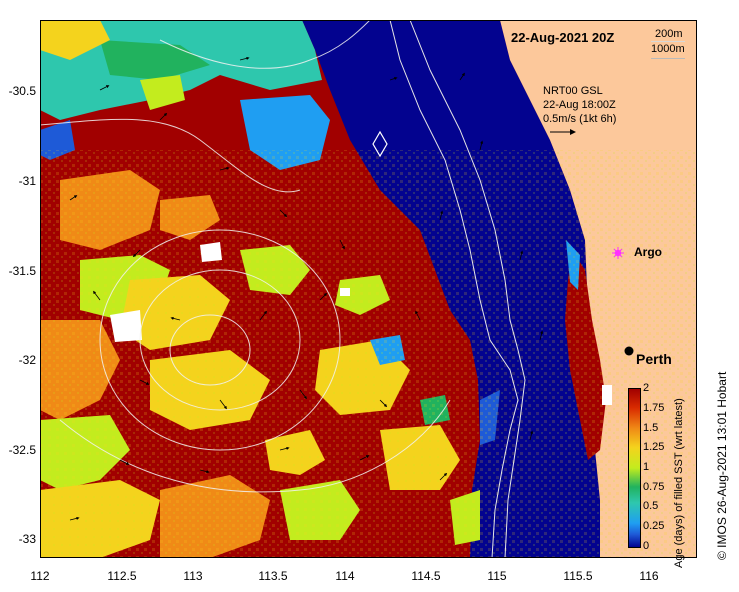 This screenshot has height=592, width=739. What do you see at coordinates (646, 388) in the screenshot?
I see `colorbar-tick: 2` at bounding box center [646, 388].